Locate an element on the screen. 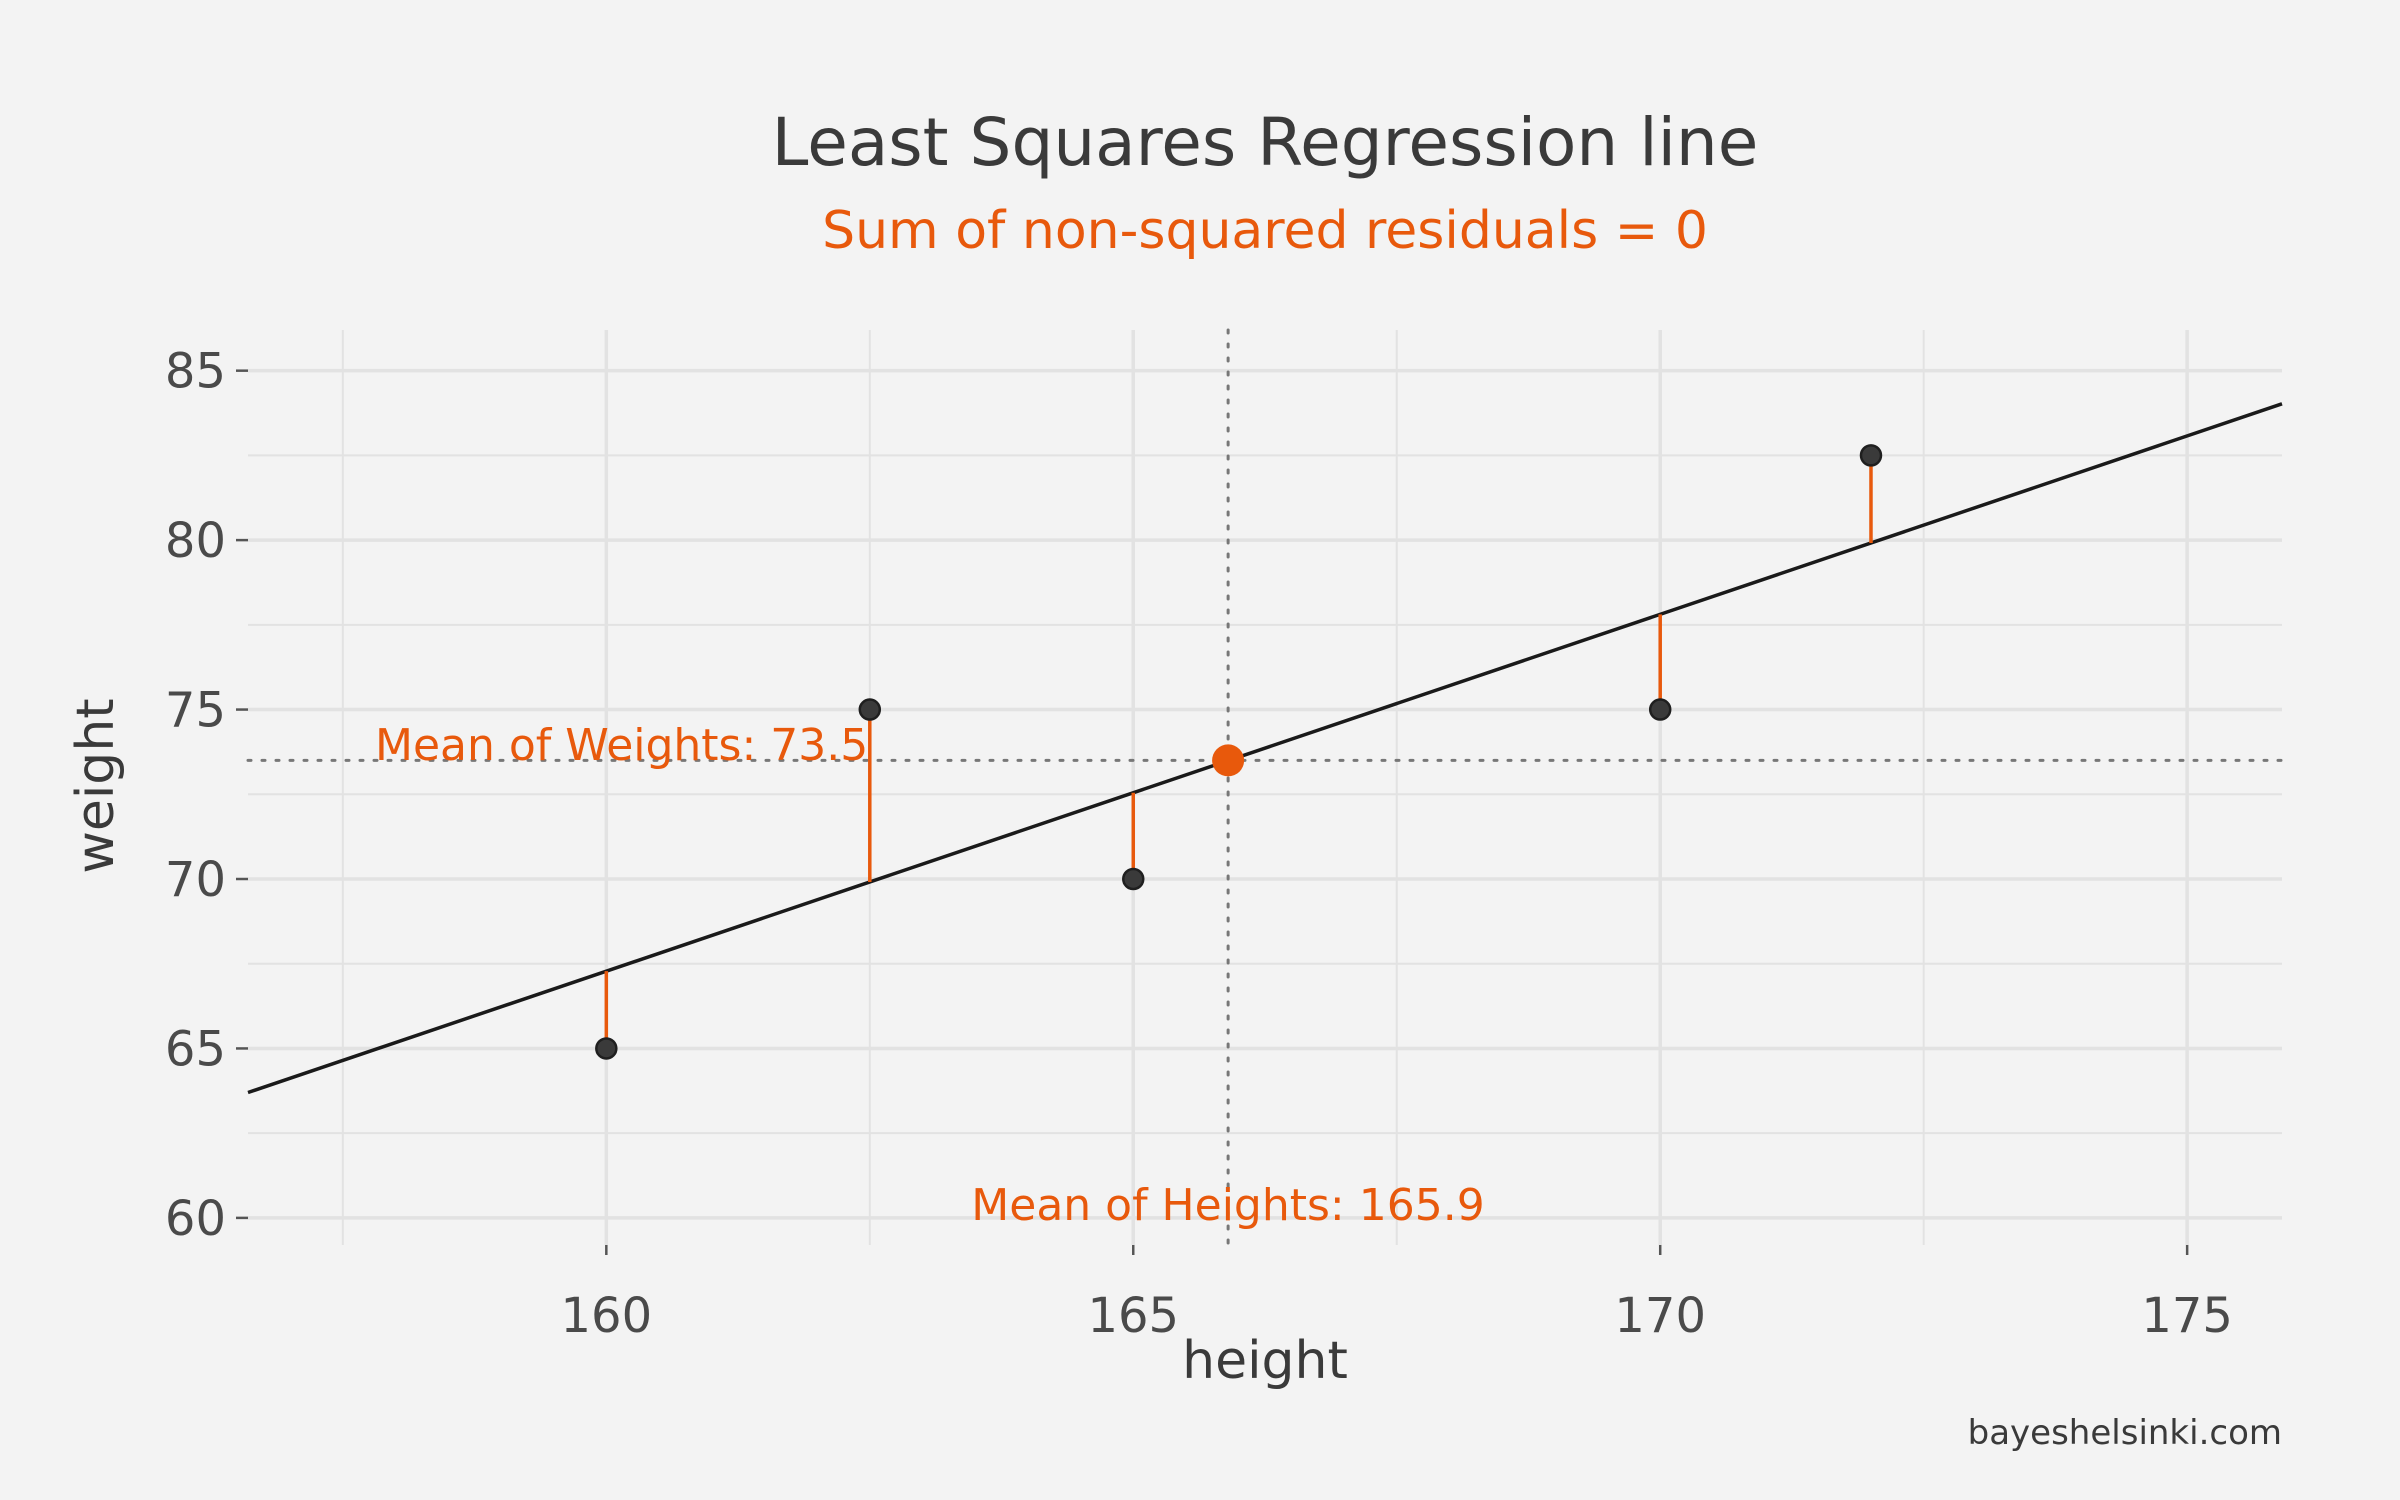  chart-title: Least Squares Regression line is located at coordinates (1265, 142).